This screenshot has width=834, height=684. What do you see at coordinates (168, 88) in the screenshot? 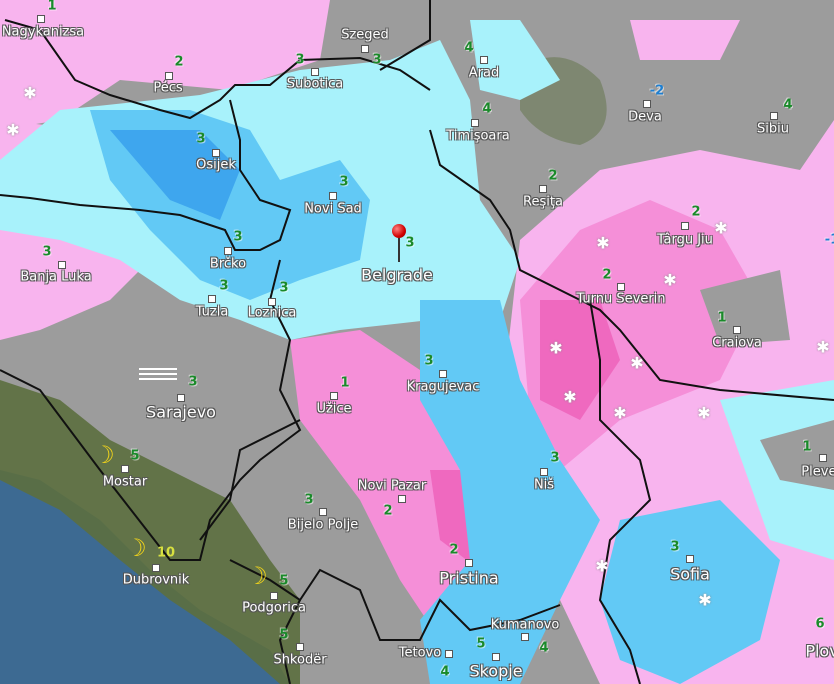
I see `city-label: Pécs` at bounding box center [168, 88].